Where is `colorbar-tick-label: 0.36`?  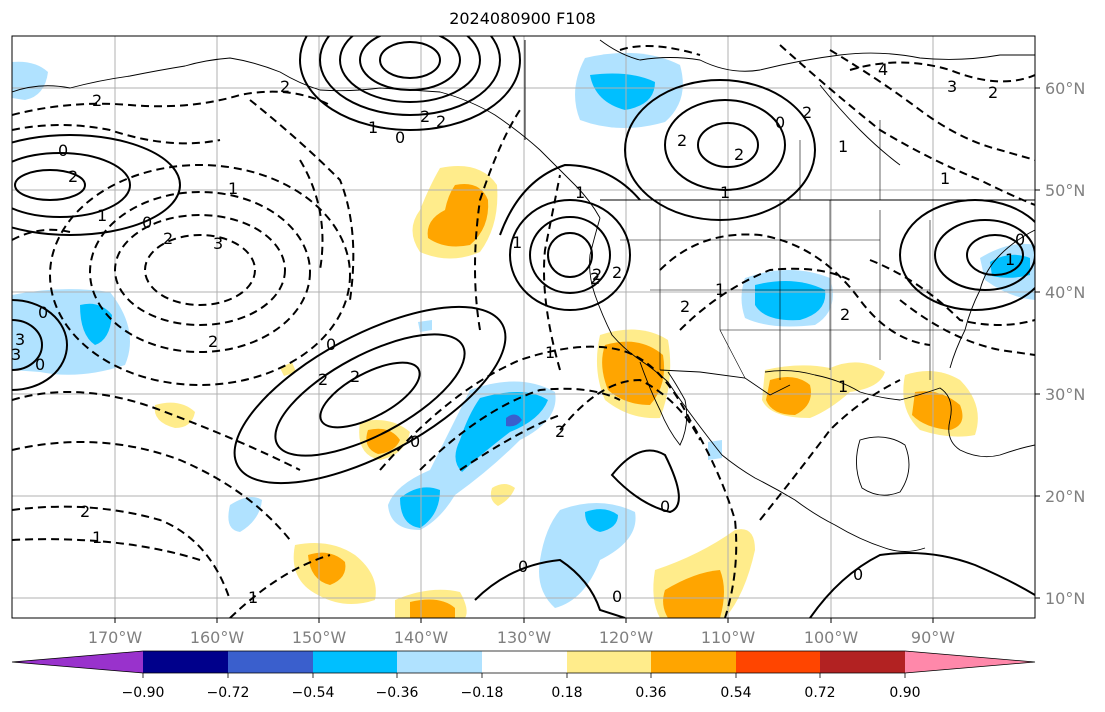 colorbar-tick-label: 0.36 is located at coordinates (650, 693).